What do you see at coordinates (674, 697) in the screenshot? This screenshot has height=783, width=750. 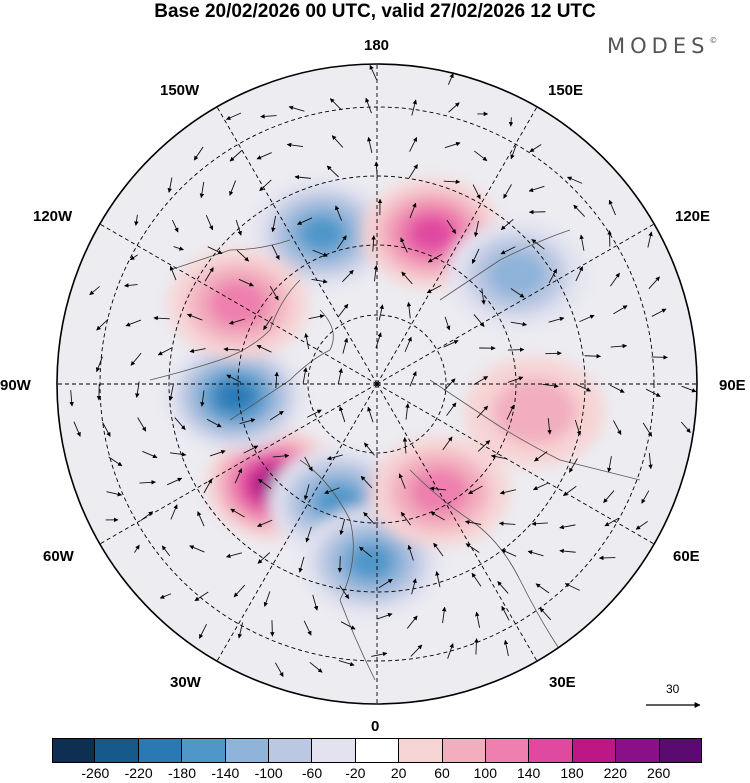 I see `reference-vector: 30` at bounding box center [674, 697].